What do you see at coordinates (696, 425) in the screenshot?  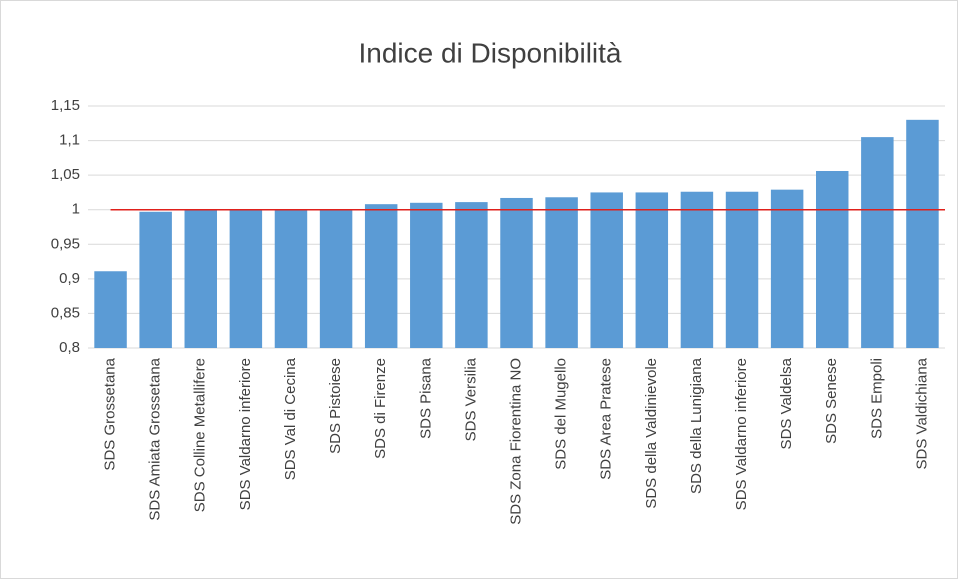 I see `x-tick-label: SDS della Lunigiana` at bounding box center [696, 425].